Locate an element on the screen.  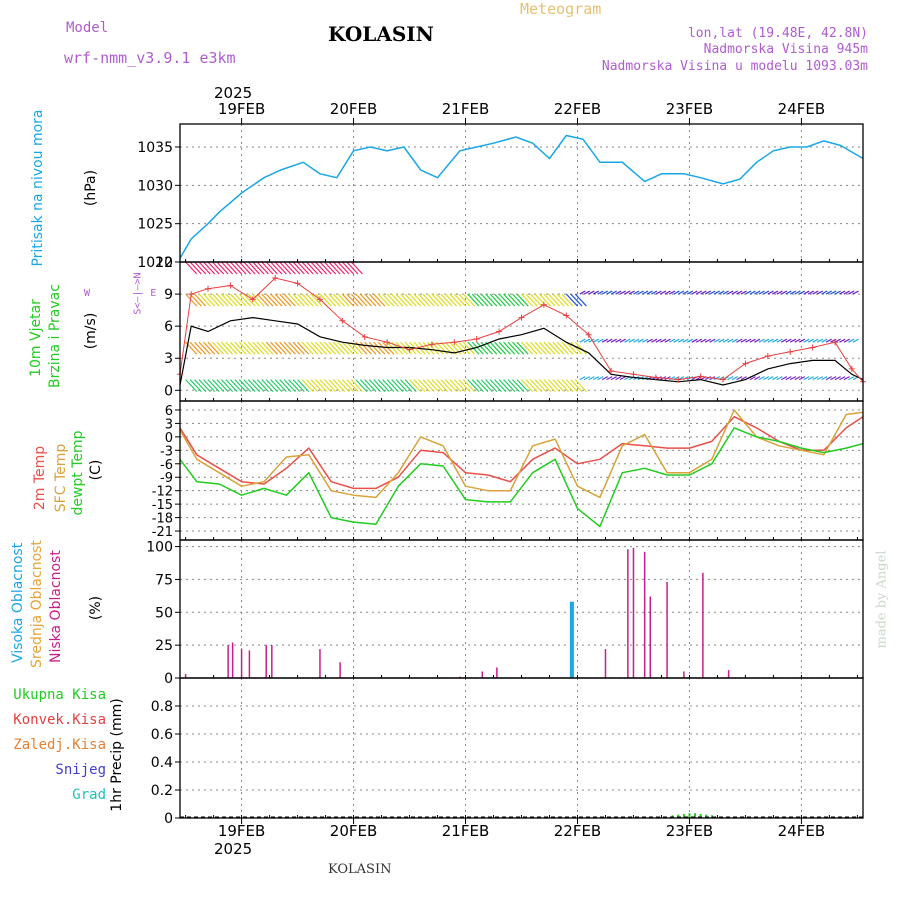
y-tick-label: 1030 is located at coordinates (155, 186).